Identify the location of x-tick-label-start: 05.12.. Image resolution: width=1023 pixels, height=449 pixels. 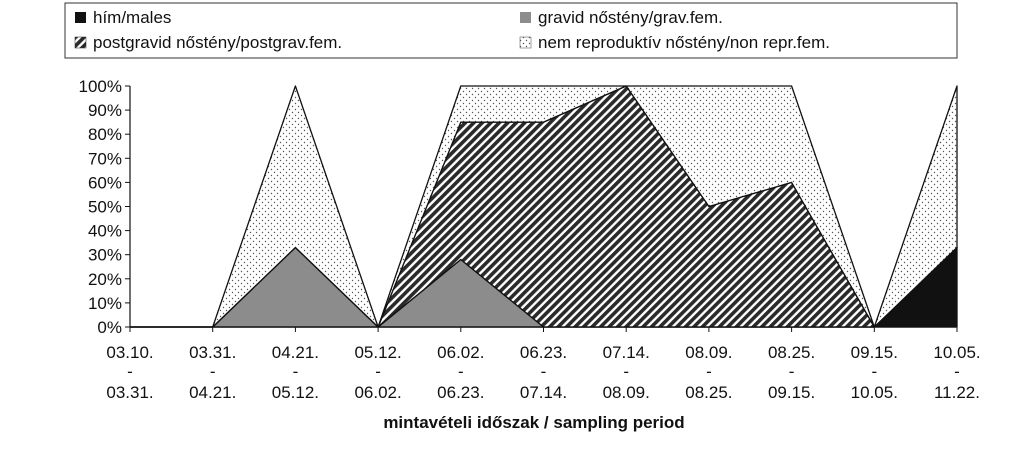
(377, 352).